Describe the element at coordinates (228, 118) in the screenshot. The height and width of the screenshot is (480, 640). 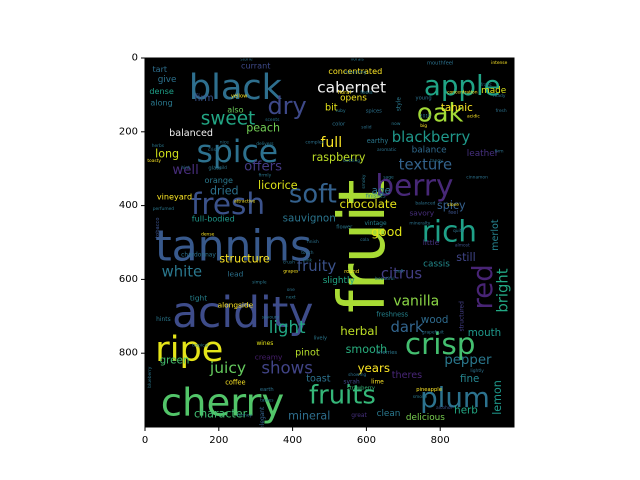
I see `word-sweet: sweet` at that location.